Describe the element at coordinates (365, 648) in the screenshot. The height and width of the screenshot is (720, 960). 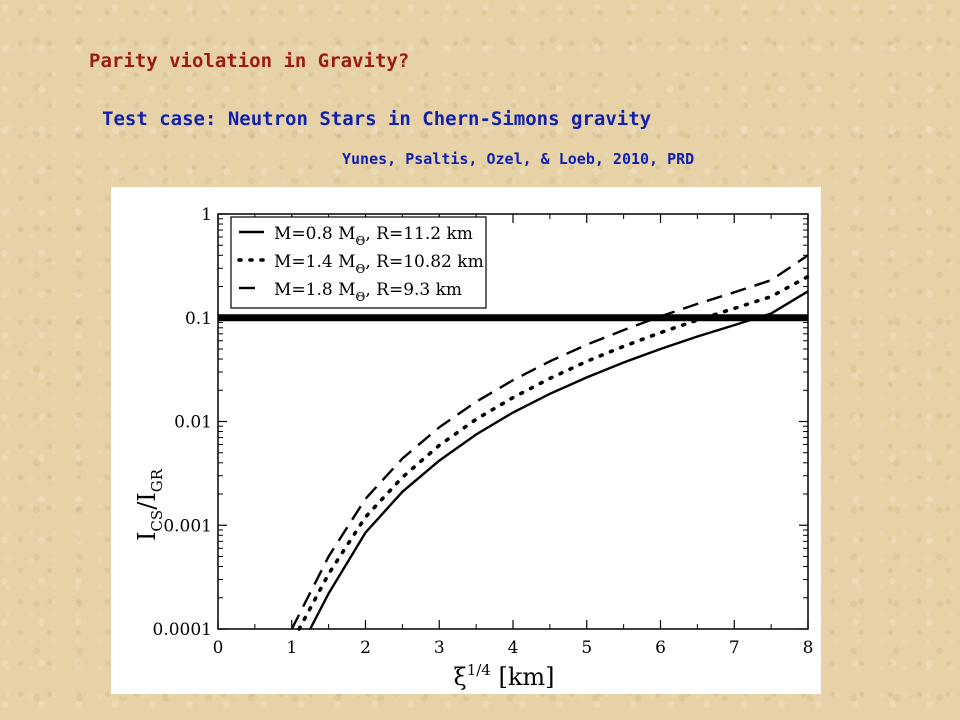
I see `x-tick-label-2: 2` at that location.